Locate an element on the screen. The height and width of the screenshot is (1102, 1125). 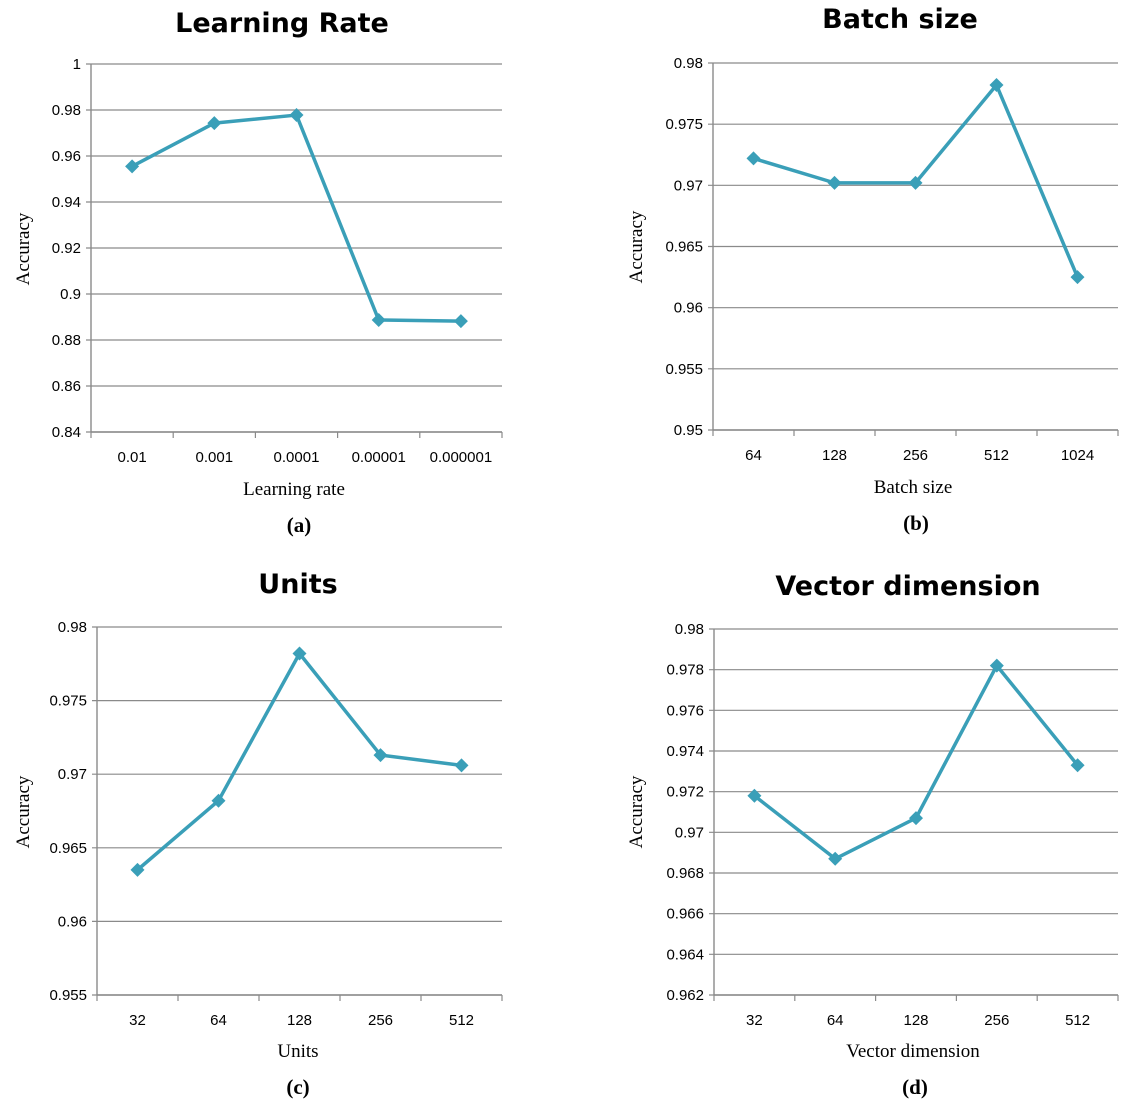
x-axis-label: Units is located at coordinates (297, 1051).